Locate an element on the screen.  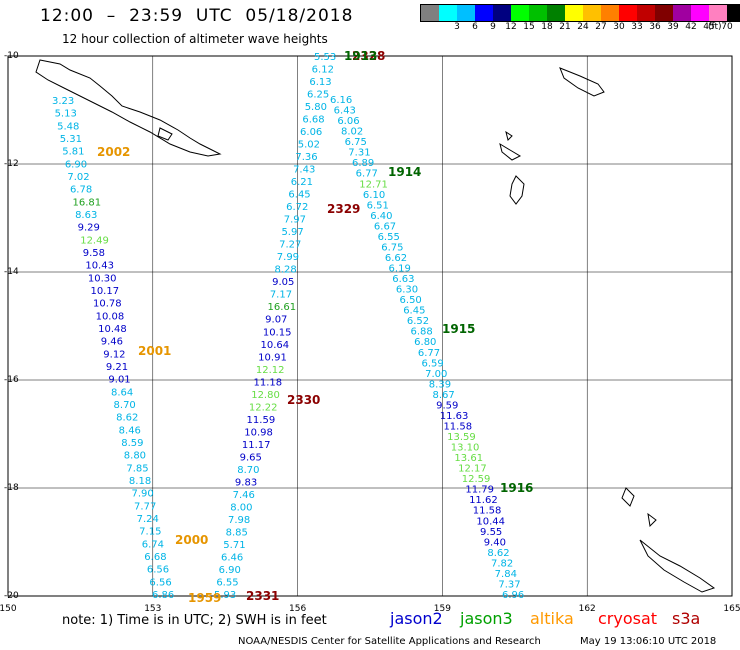
legend-cryosat: cryosat is located at coordinates (628, 618).